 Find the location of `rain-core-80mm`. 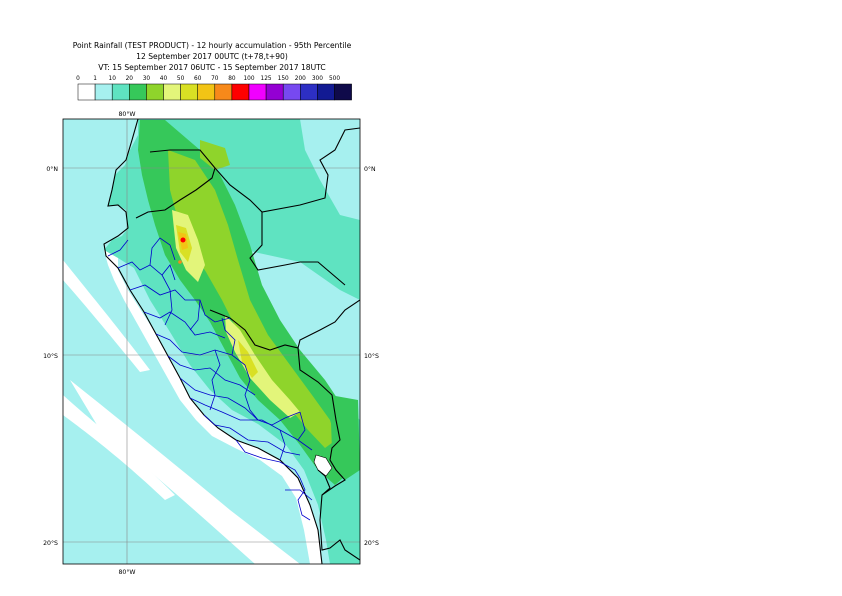

rain-core-80mm is located at coordinates (183, 240).